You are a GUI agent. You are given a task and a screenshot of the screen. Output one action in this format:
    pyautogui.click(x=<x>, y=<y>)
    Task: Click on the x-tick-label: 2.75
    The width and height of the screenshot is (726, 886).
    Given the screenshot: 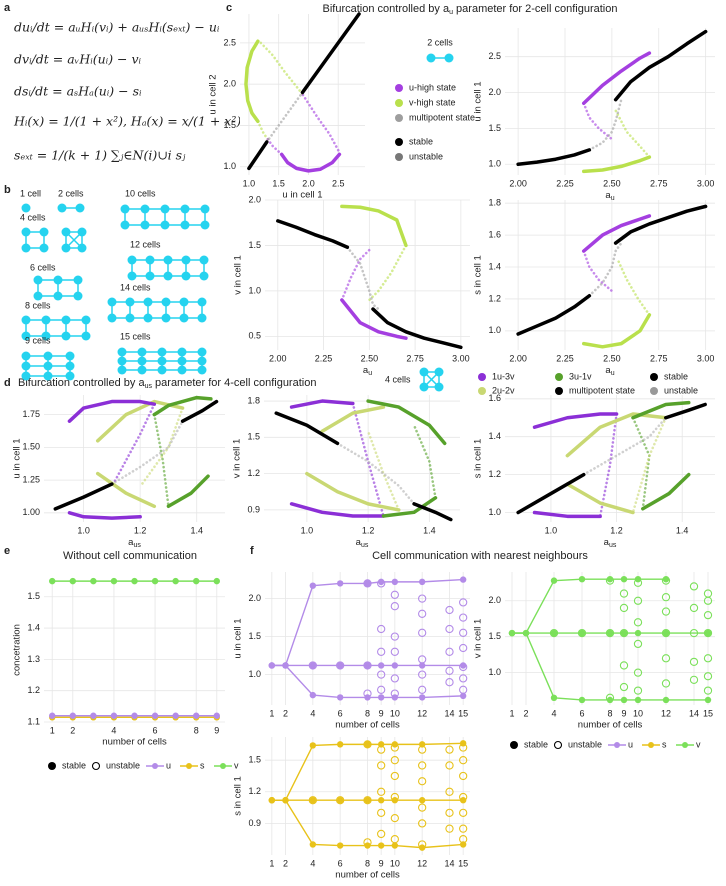 What is the action you would take?
    pyautogui.click(x=415, y=358)
    